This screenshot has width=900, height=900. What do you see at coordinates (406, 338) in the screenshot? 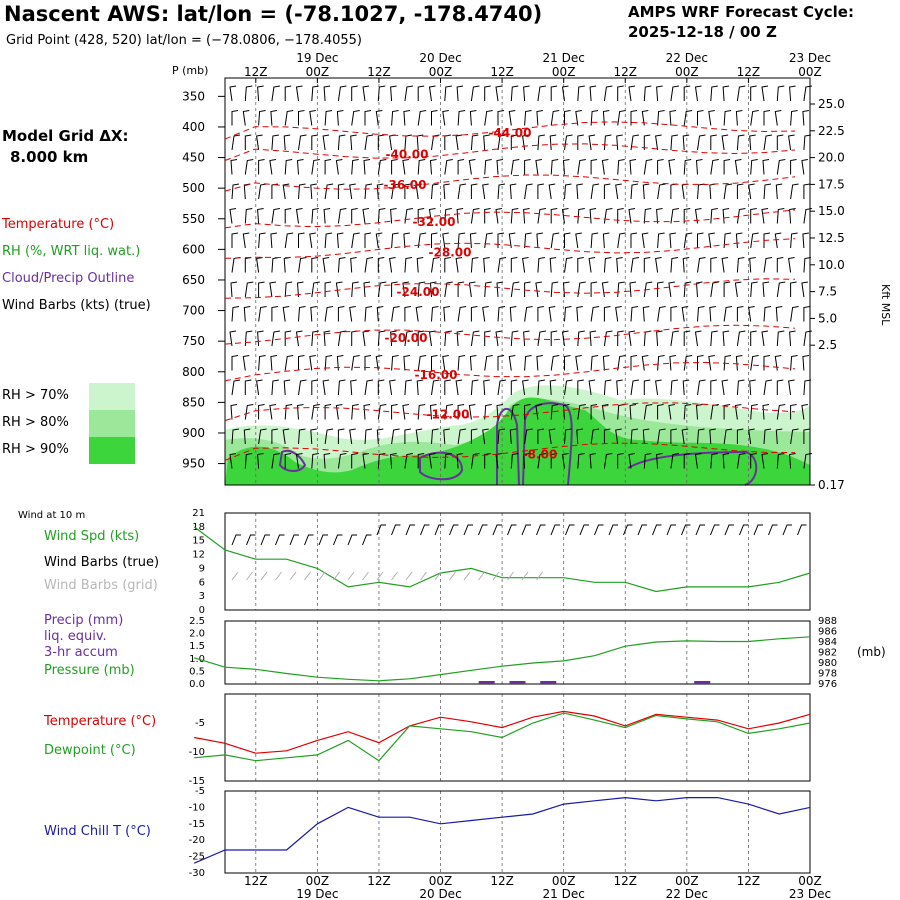
I see `temperature-contour-label: -20.00` at bounding box center [406, 338].